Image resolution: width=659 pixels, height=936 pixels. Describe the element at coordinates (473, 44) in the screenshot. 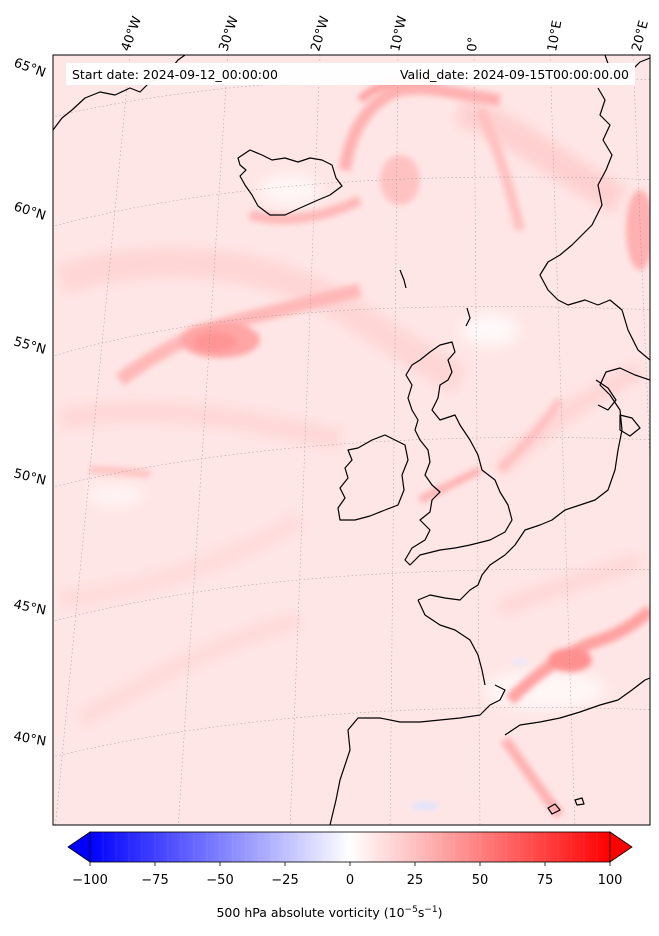

I see `lon-label-0: 0°` at that location.